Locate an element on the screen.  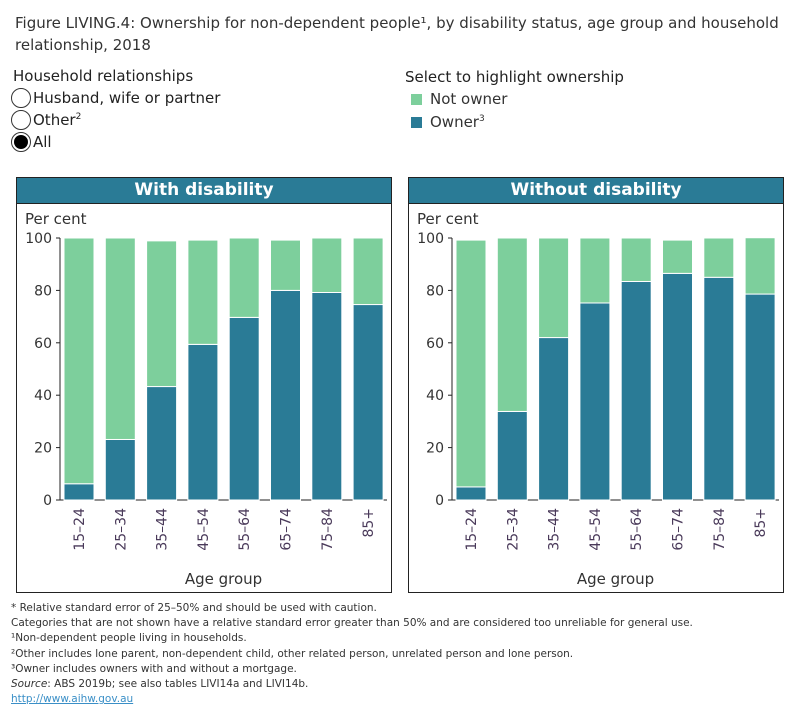
owner-swatch is located at coordinates (416, 122).